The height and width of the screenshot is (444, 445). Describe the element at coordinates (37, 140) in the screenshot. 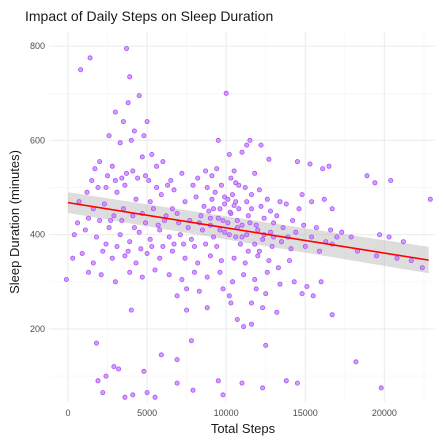

I see `y-tick-label: 600` at that location.